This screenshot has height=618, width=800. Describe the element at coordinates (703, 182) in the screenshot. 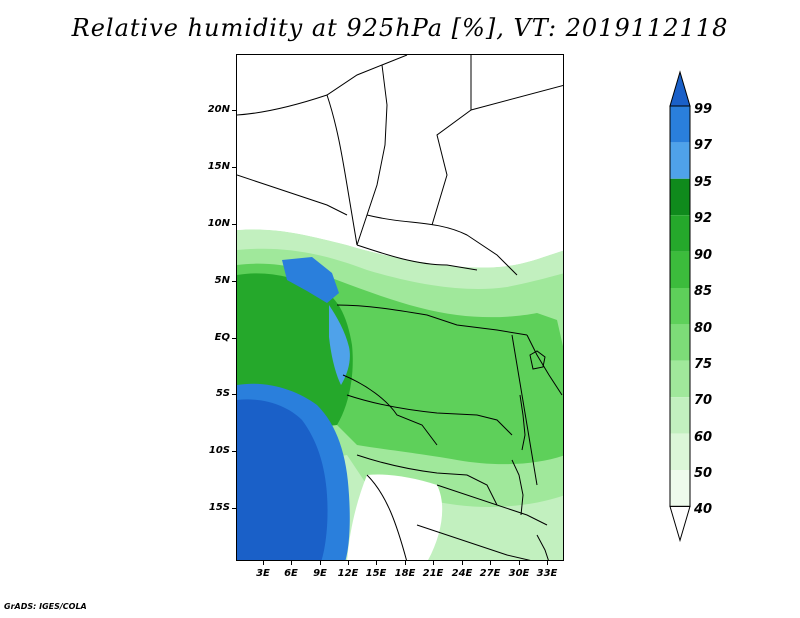

I see `colorbar-label-95: 95` at that location.